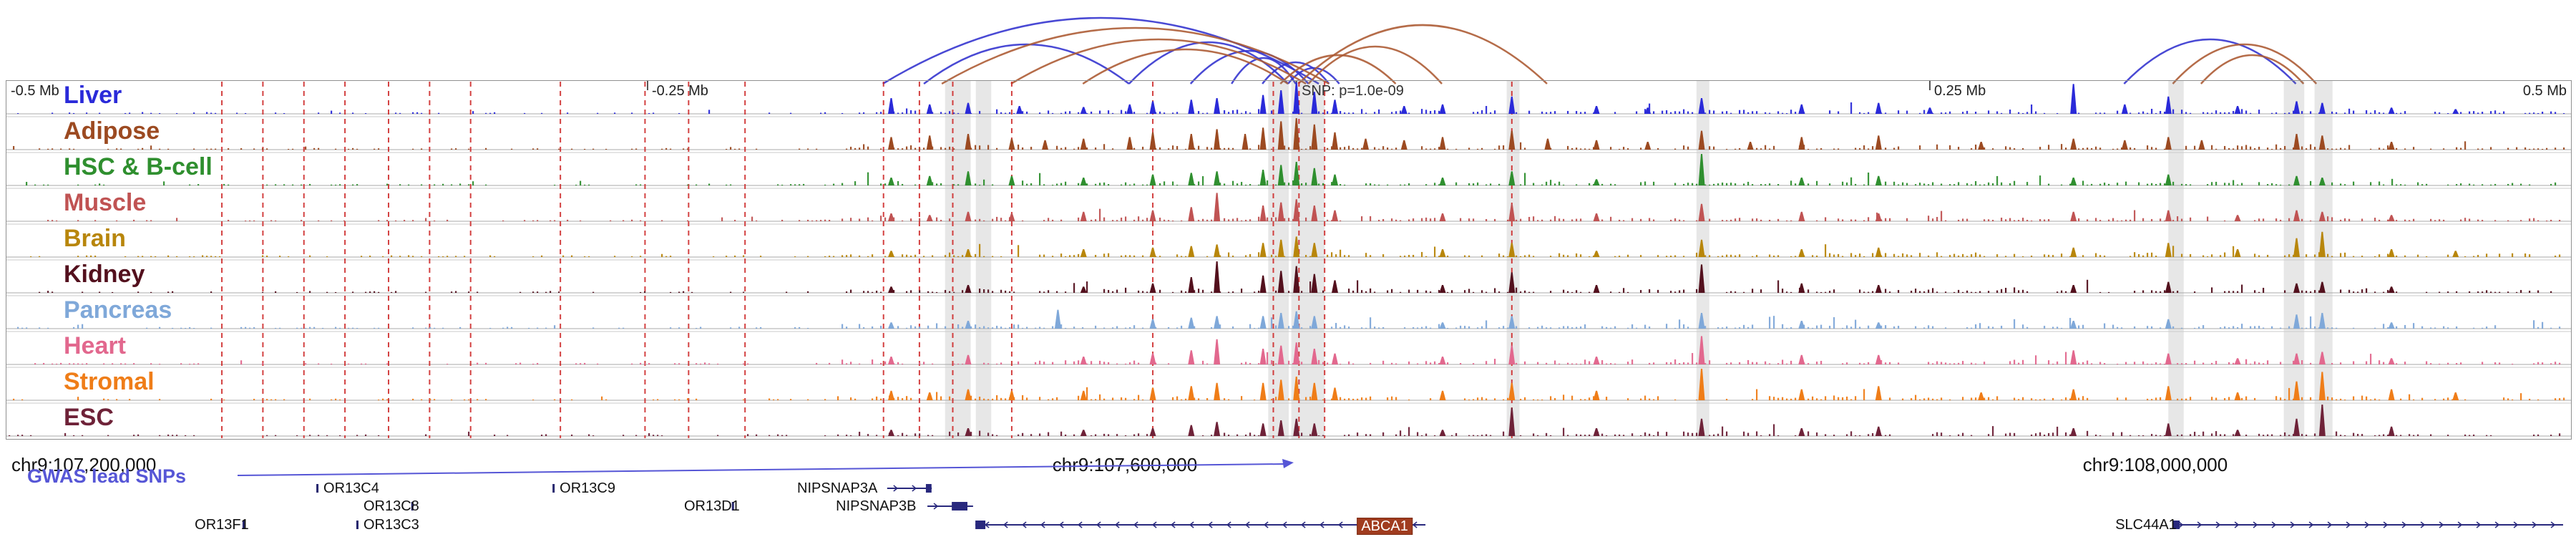 This screenshot has height=537, width=2576. What do you see at coordinates (928, 488) in the screenshot?
I see `gene-exon-nipsnap3a` at bounding box center [928, 488].